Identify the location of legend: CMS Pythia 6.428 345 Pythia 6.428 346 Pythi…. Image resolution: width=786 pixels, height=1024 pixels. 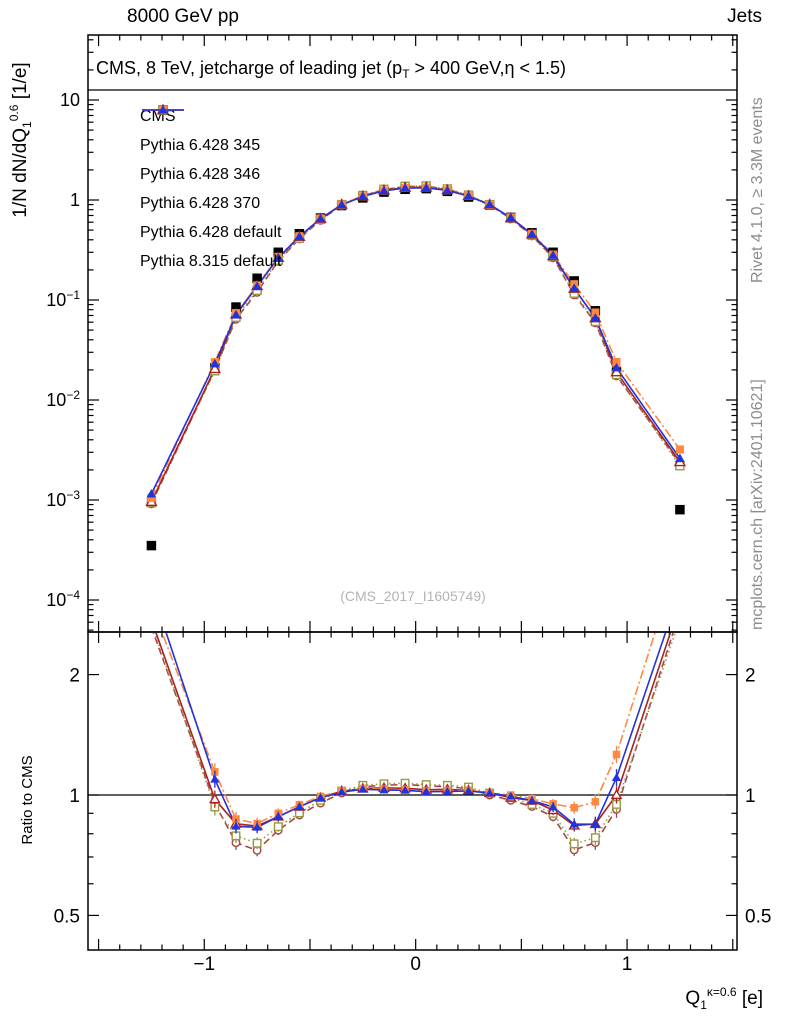
(210, 189).